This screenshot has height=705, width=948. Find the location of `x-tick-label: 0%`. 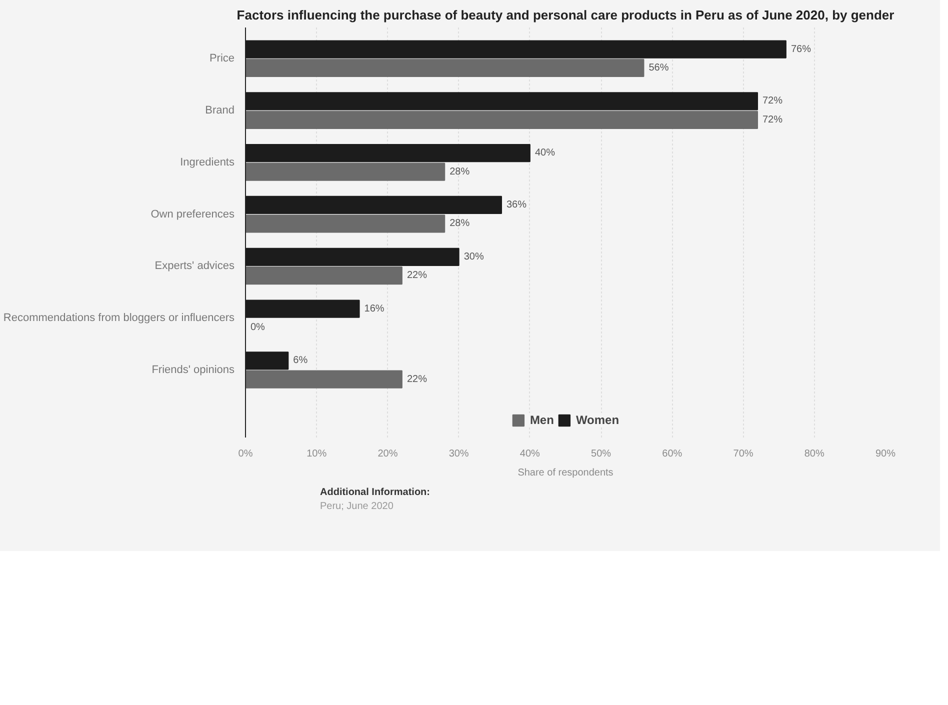

x-tick-label: 0% is located at coordinates (245, 454).